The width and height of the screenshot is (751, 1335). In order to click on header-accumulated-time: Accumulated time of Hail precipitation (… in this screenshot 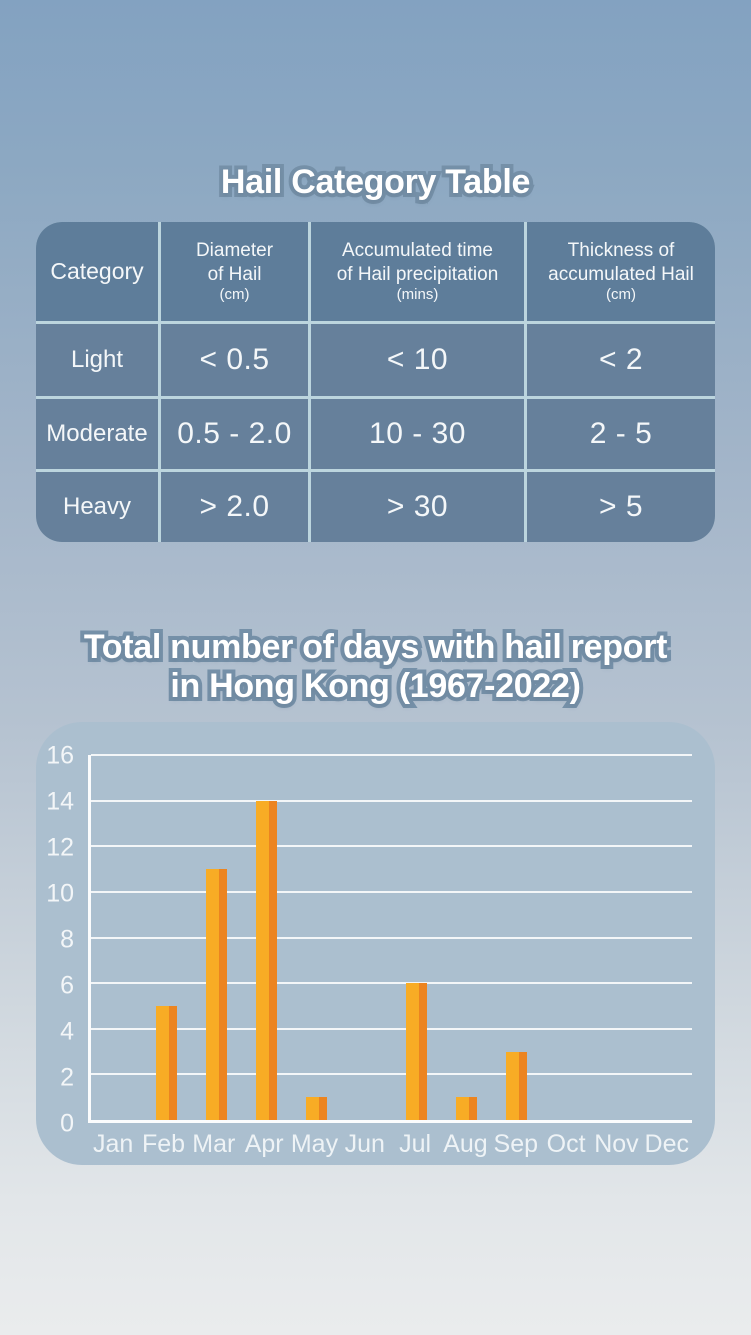, I will do `click(417, 271)`.